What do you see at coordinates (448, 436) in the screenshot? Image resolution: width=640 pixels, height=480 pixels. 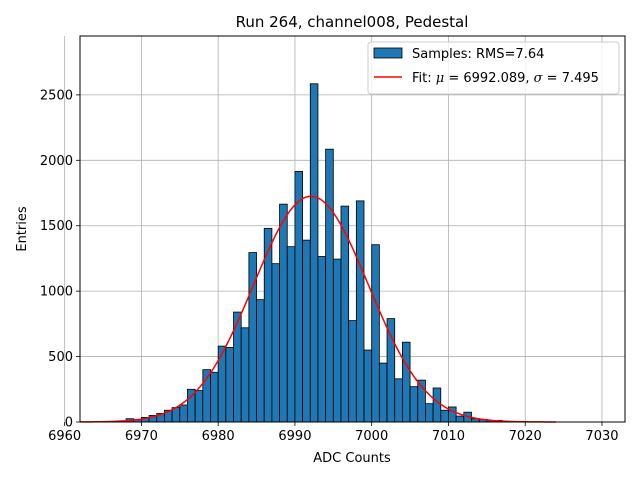 I see `x-tick-label: 7010` at bounding box center [448, 436].